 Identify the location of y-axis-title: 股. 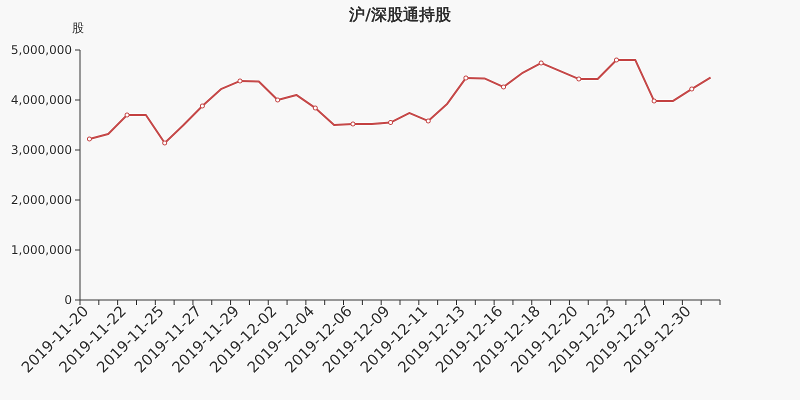
(78, 28).